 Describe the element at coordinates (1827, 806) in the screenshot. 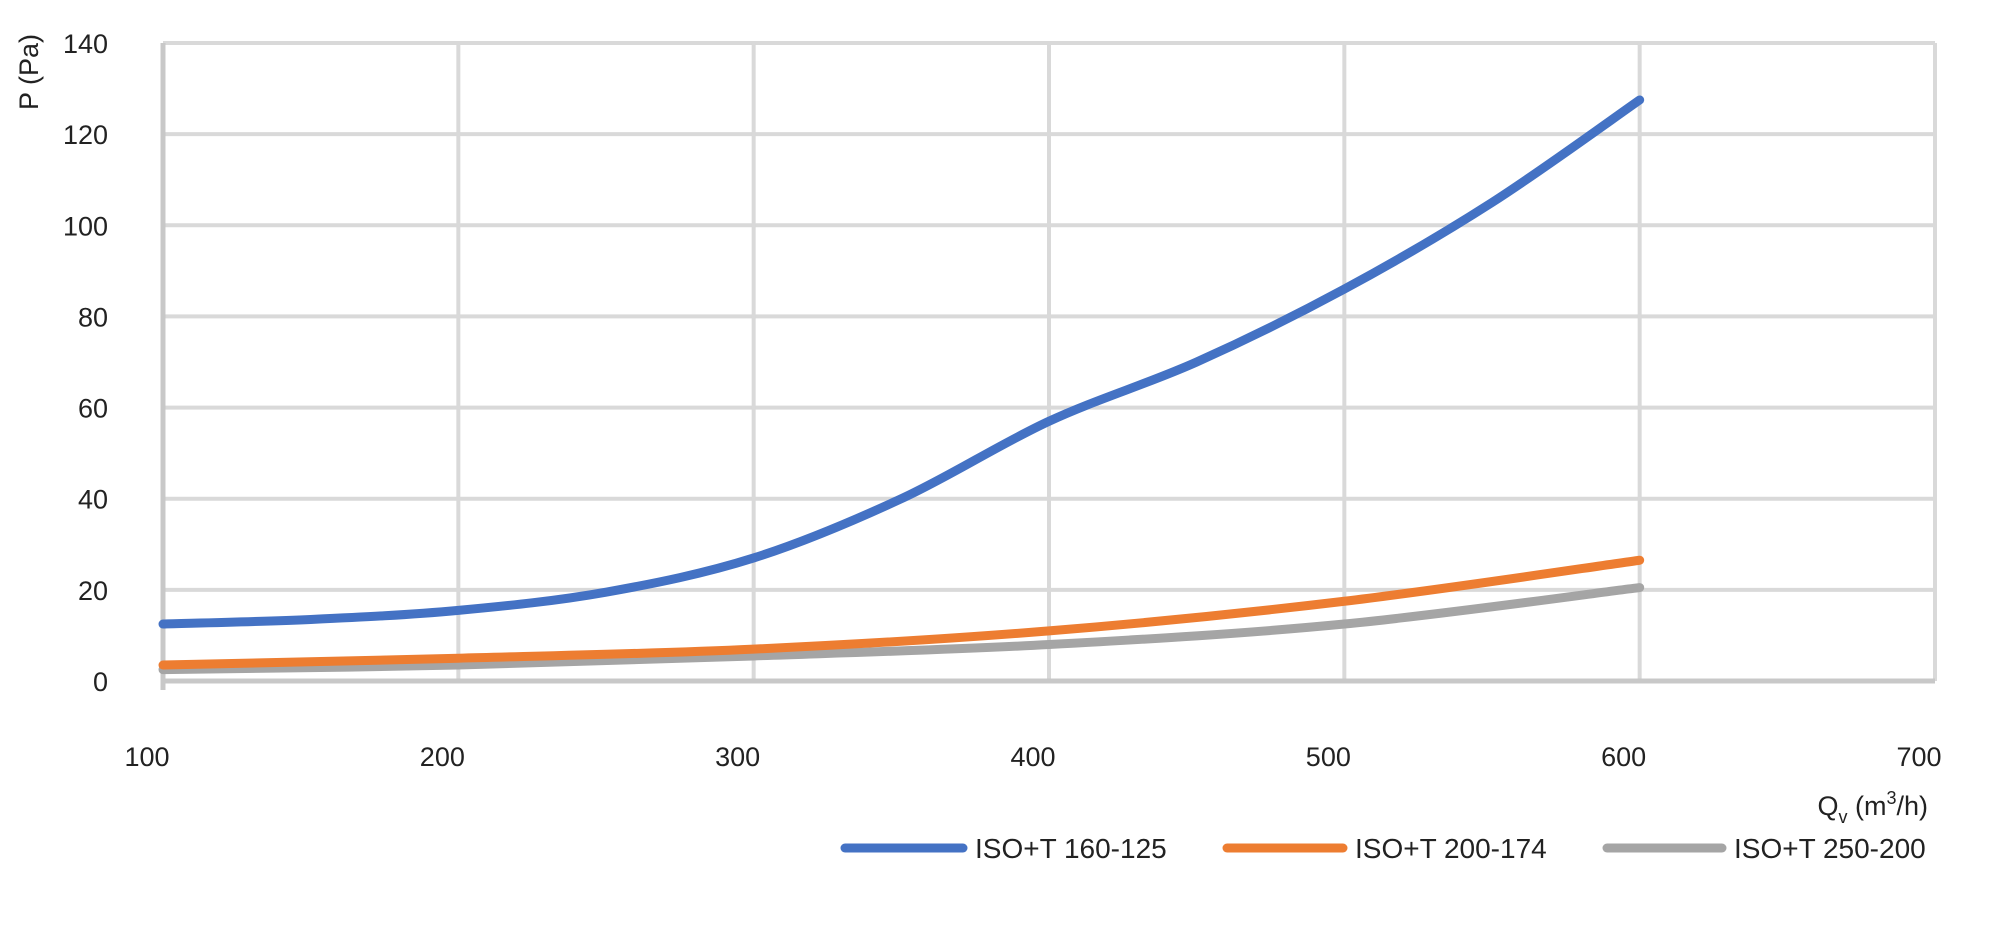

I see `x-axis-label-base: Q` at that location.